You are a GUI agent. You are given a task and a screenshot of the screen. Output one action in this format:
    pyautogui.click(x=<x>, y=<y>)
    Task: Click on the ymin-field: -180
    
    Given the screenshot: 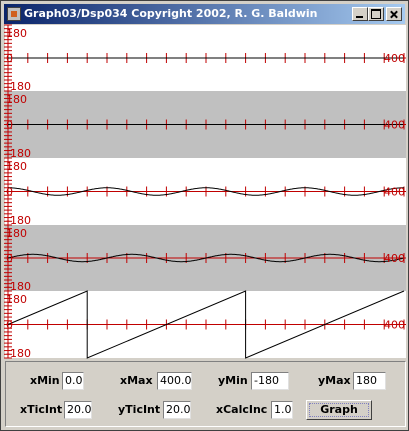 What is the action you would take?
    pyautogui.click(x=270, y=381)
    